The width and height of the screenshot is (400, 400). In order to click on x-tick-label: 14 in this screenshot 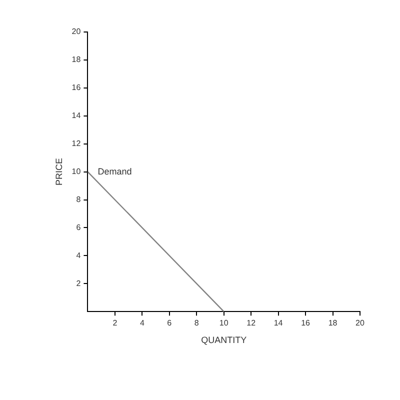, I will do `click(279, 323)`.